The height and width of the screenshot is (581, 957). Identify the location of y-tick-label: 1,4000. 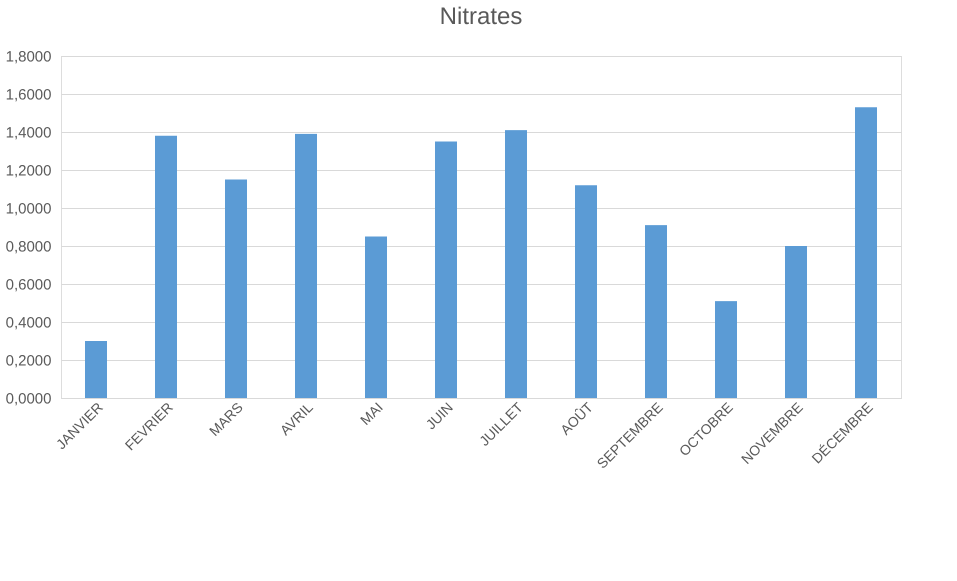
(29, 133).